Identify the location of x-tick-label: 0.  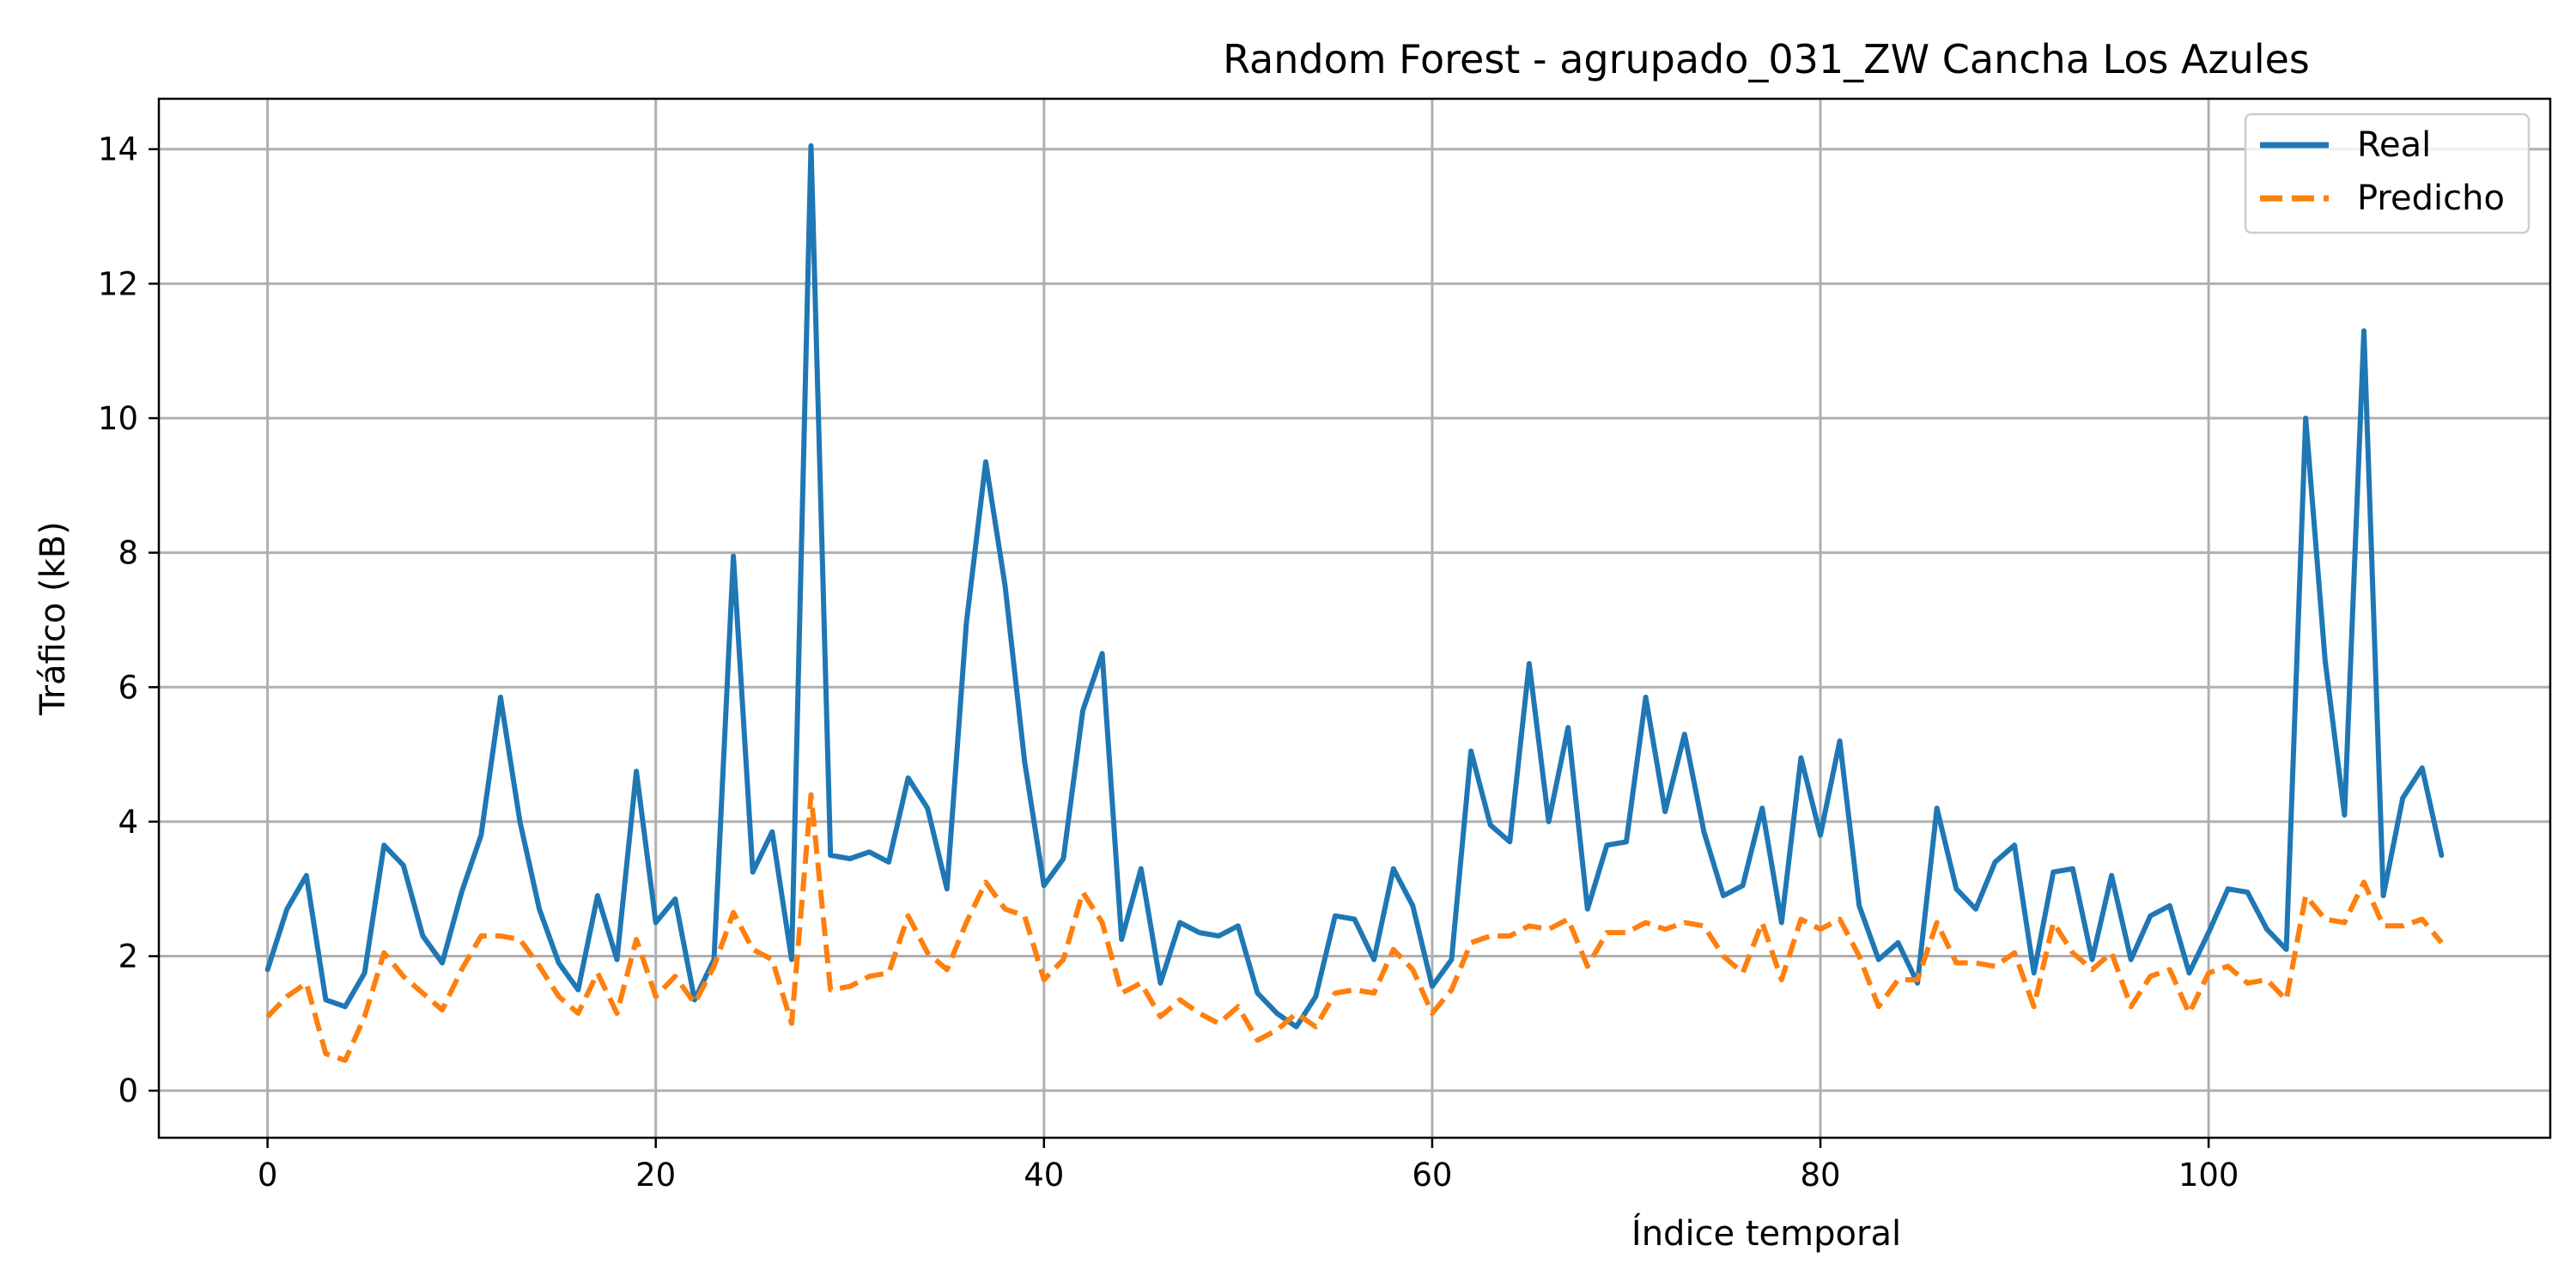
(268, 1175).